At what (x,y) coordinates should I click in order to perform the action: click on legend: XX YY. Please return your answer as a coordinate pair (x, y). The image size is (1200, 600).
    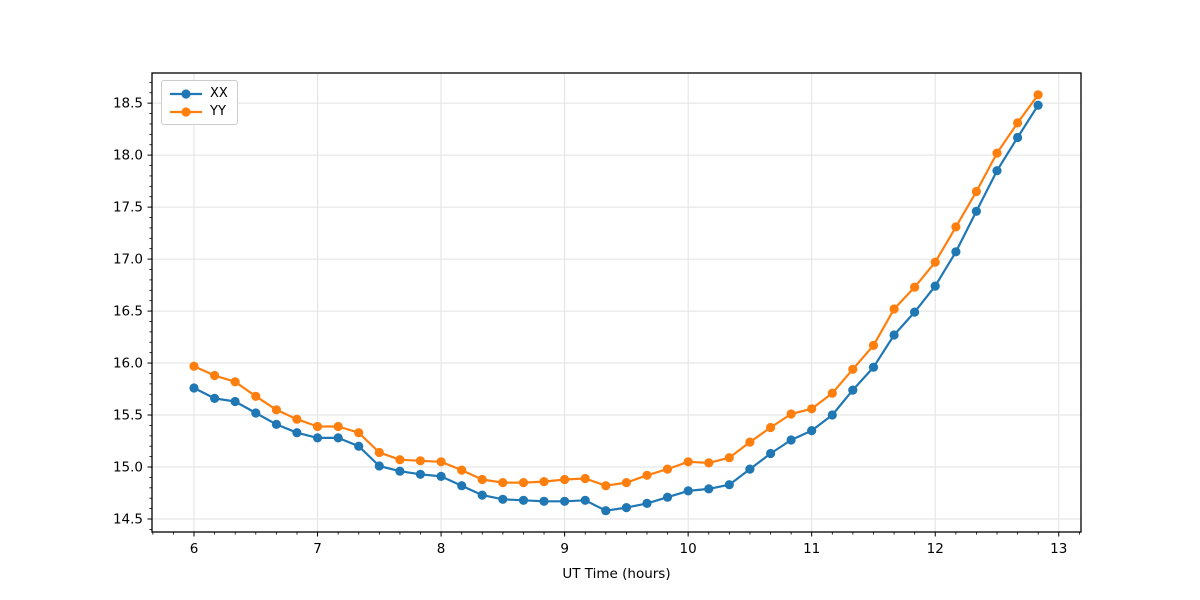
    Looking at the image, I should click on (199, 102).